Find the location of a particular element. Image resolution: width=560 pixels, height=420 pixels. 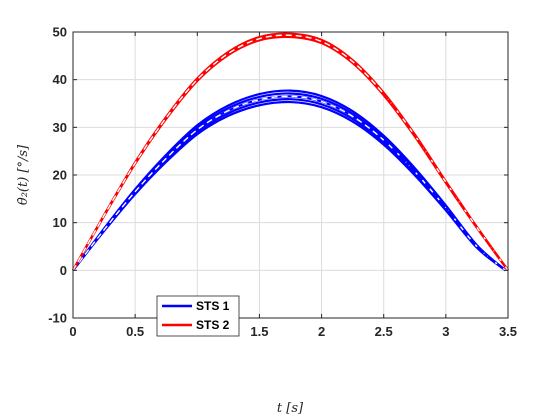

legend-label-sts2: STS 2 is located at coordinates (213, 325).